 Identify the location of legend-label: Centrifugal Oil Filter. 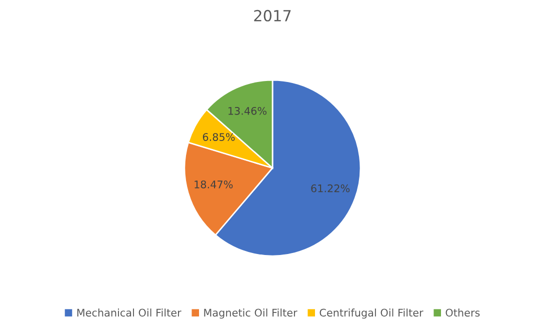
(372, 313).